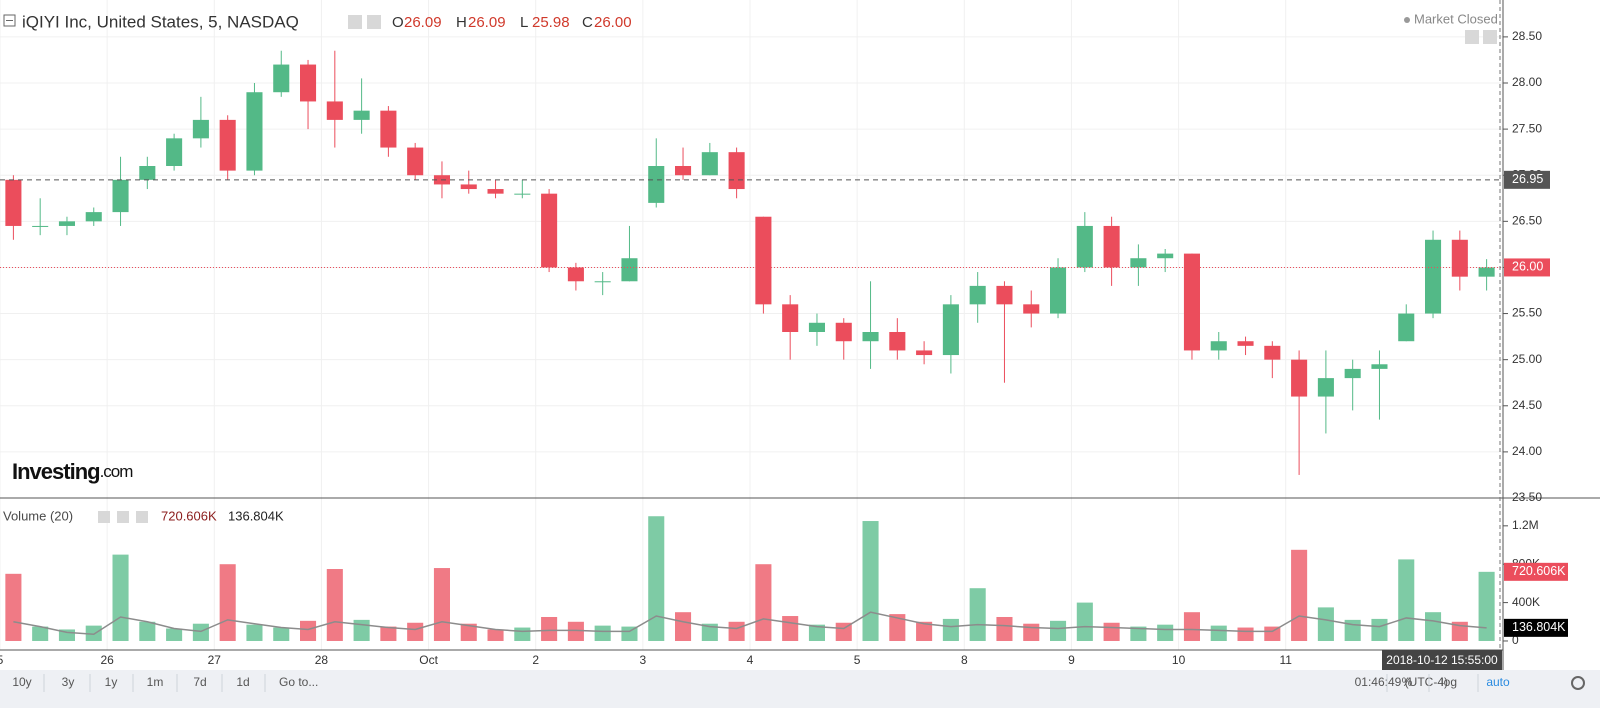 This screenshot has width=1600, height=708. Describe the element at coordinates (800, 689) in the screenshot. I see `toolbar` at that location.